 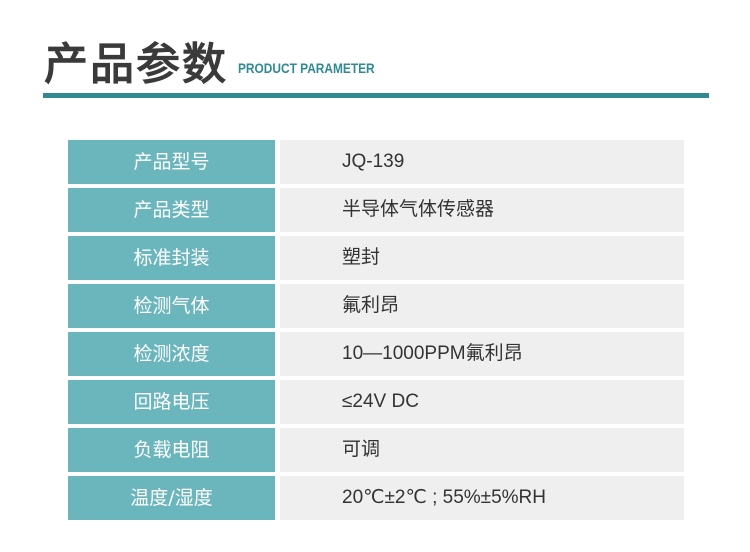 I want to click on param-label: 产品型号, so click(x=171, y=162).